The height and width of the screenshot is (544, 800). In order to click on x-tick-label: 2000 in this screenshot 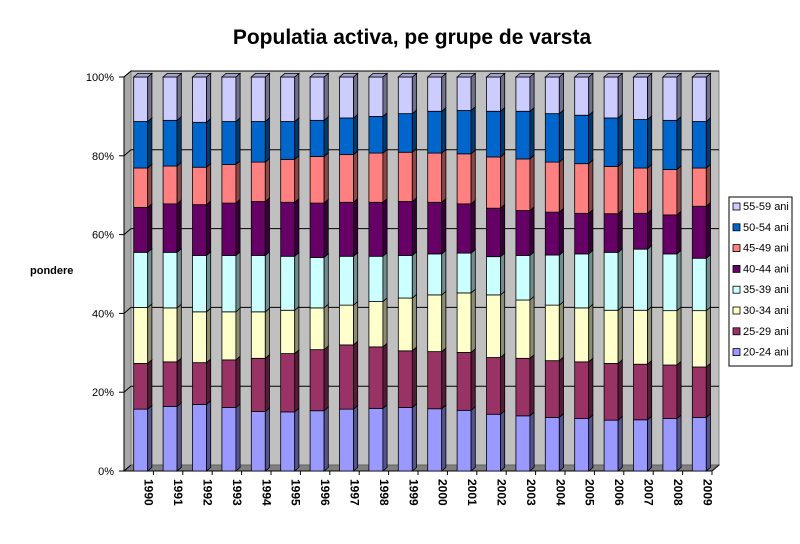, I will do `click(443, 492)`.